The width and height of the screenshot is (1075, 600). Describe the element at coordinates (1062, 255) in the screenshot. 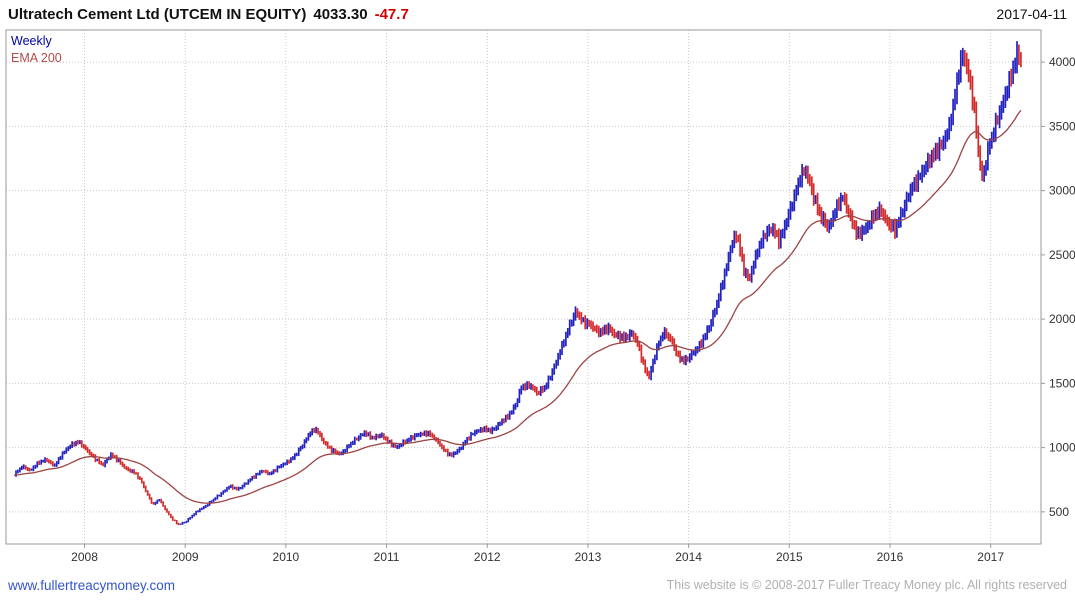

I see `svg-text: 2500` at that location.